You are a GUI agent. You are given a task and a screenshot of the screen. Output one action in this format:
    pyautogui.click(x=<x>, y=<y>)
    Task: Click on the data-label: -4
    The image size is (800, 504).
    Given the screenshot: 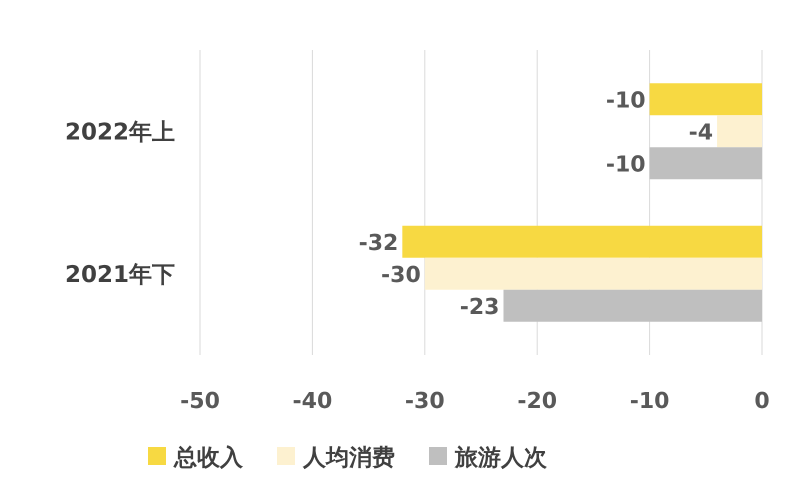 What is the action you would take?
    pyautogui.click(x=701, y=133)
    